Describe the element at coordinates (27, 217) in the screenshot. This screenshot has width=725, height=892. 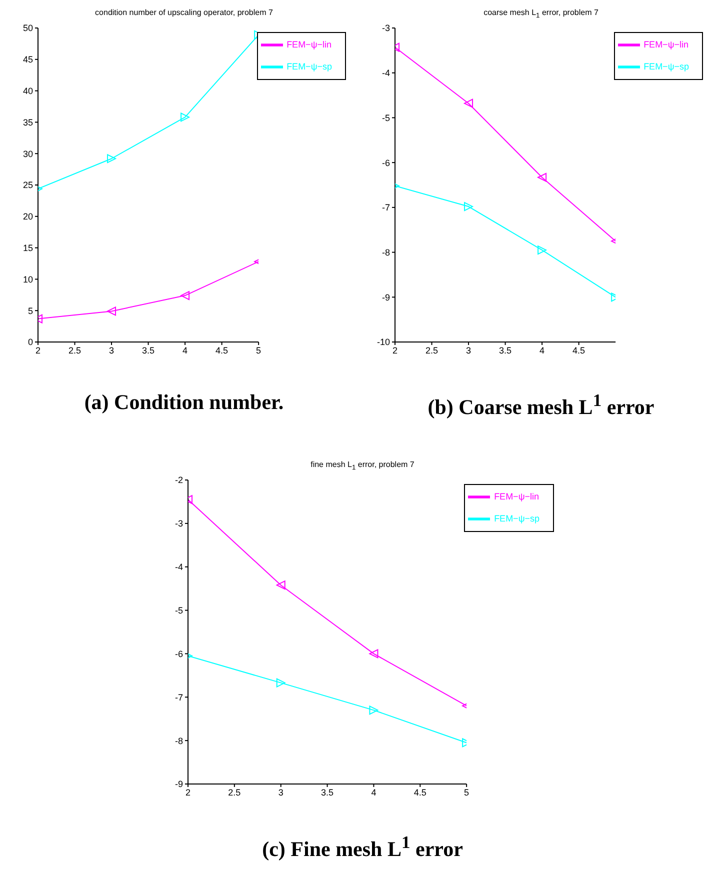
I see `y-tick-label: 20` at that location.